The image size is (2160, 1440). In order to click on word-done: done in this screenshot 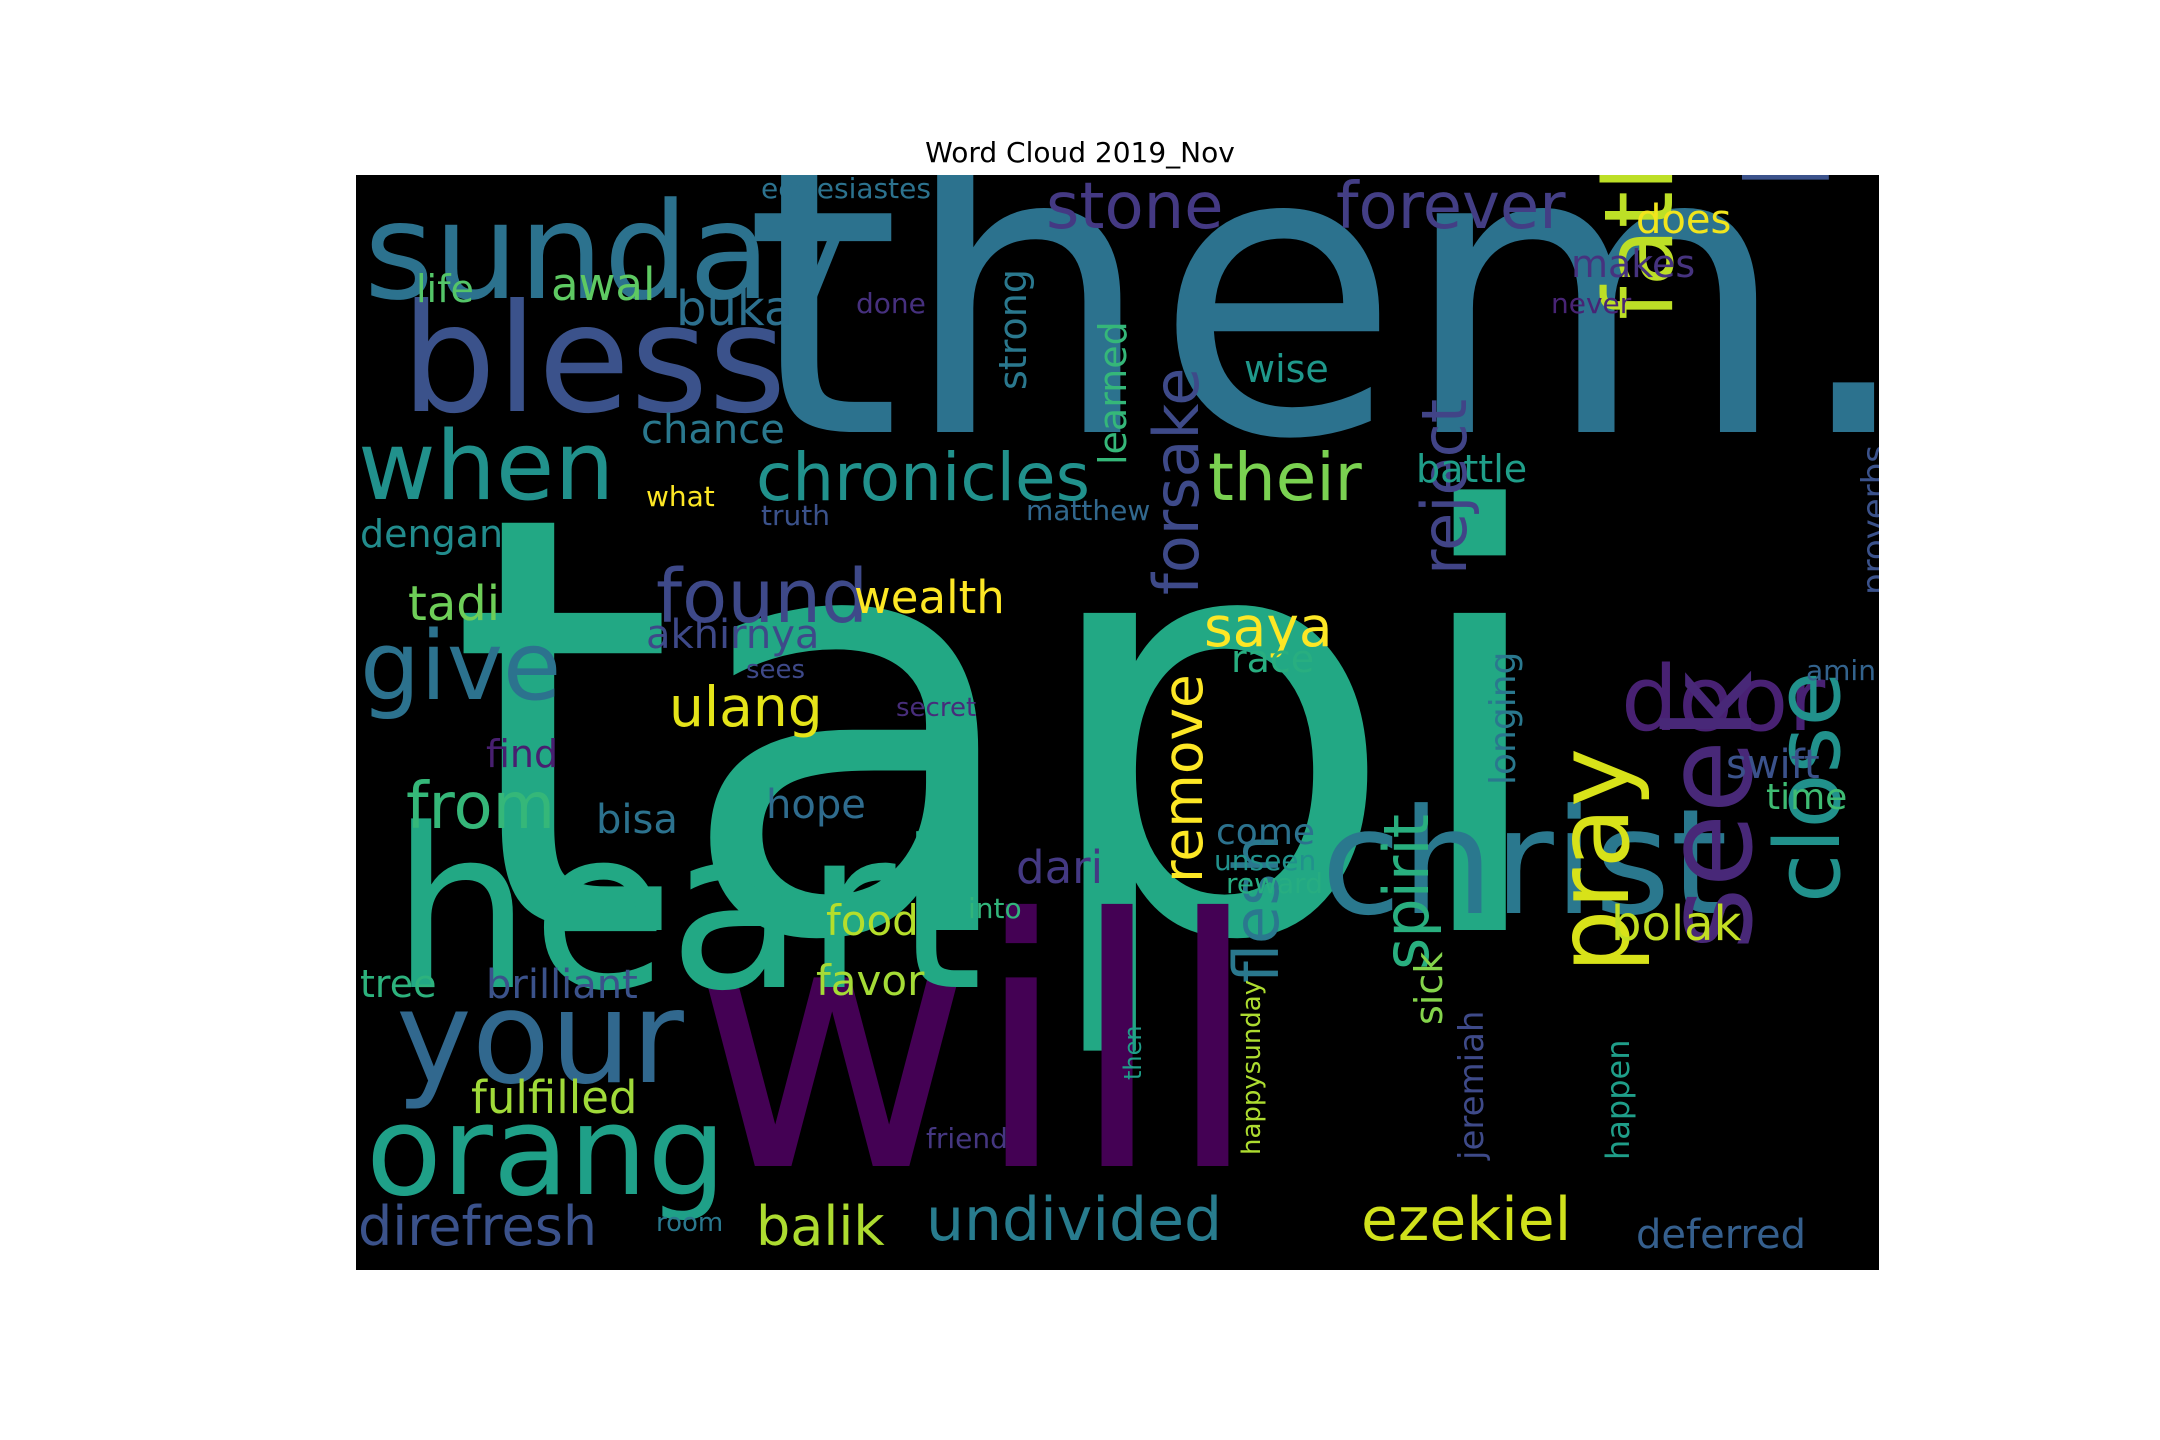, I will do `click(891, 303)`.